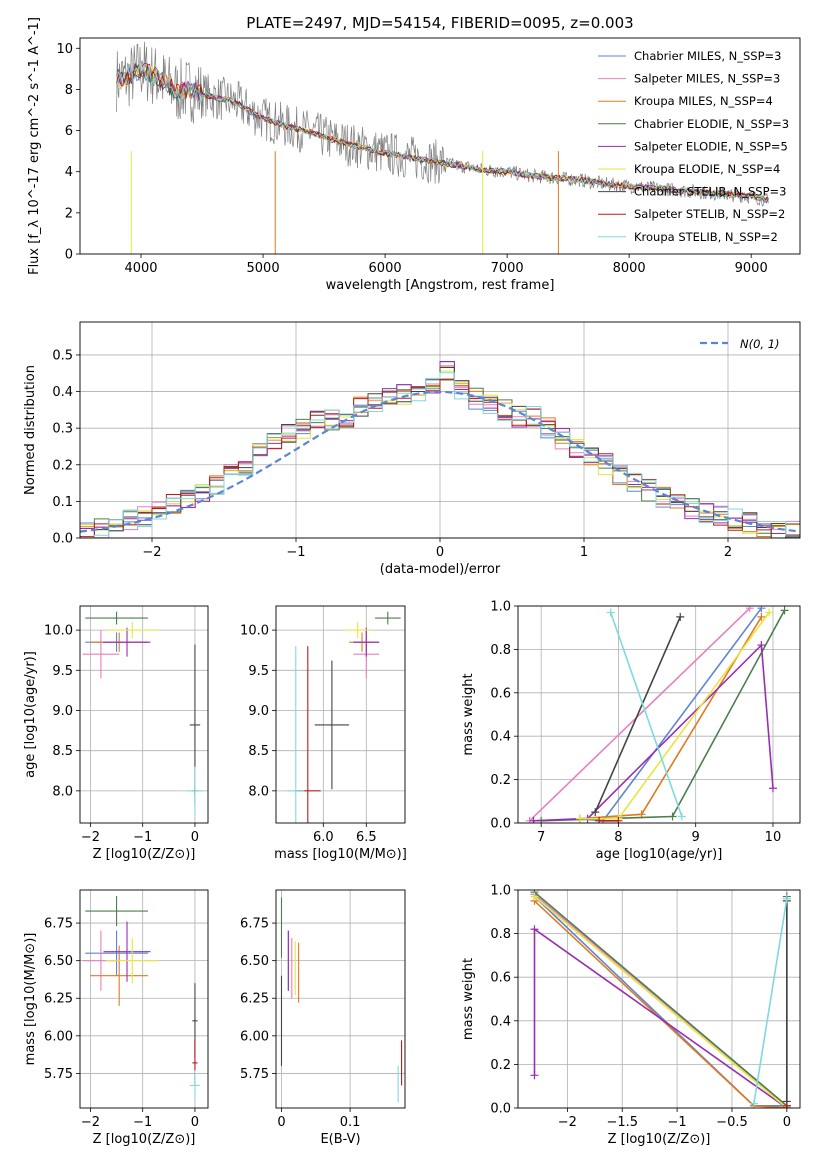 The image size is (819, 1170). Describe the element at coordinates (622, 1122) in the screenshot. I see `x-tick-label: −1.5` at that location.